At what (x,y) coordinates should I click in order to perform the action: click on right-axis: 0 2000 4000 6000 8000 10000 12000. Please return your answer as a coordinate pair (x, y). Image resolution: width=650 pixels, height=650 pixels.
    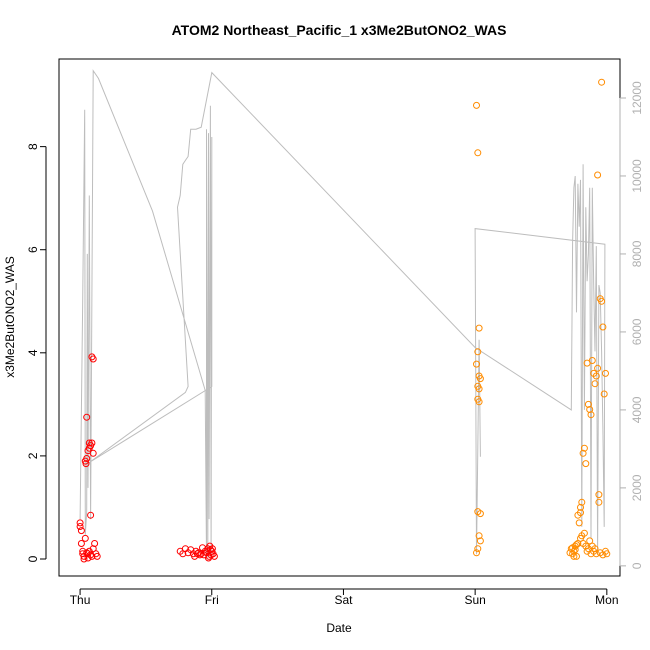
    Looking at the image, I should click on (631, 325).